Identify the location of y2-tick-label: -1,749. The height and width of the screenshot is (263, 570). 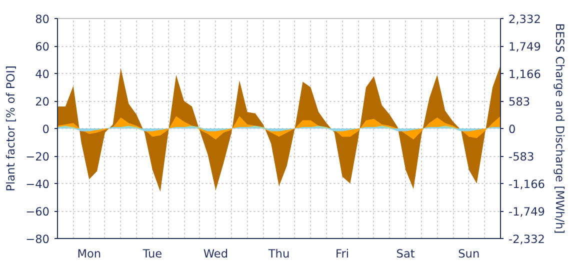
(527, 211).